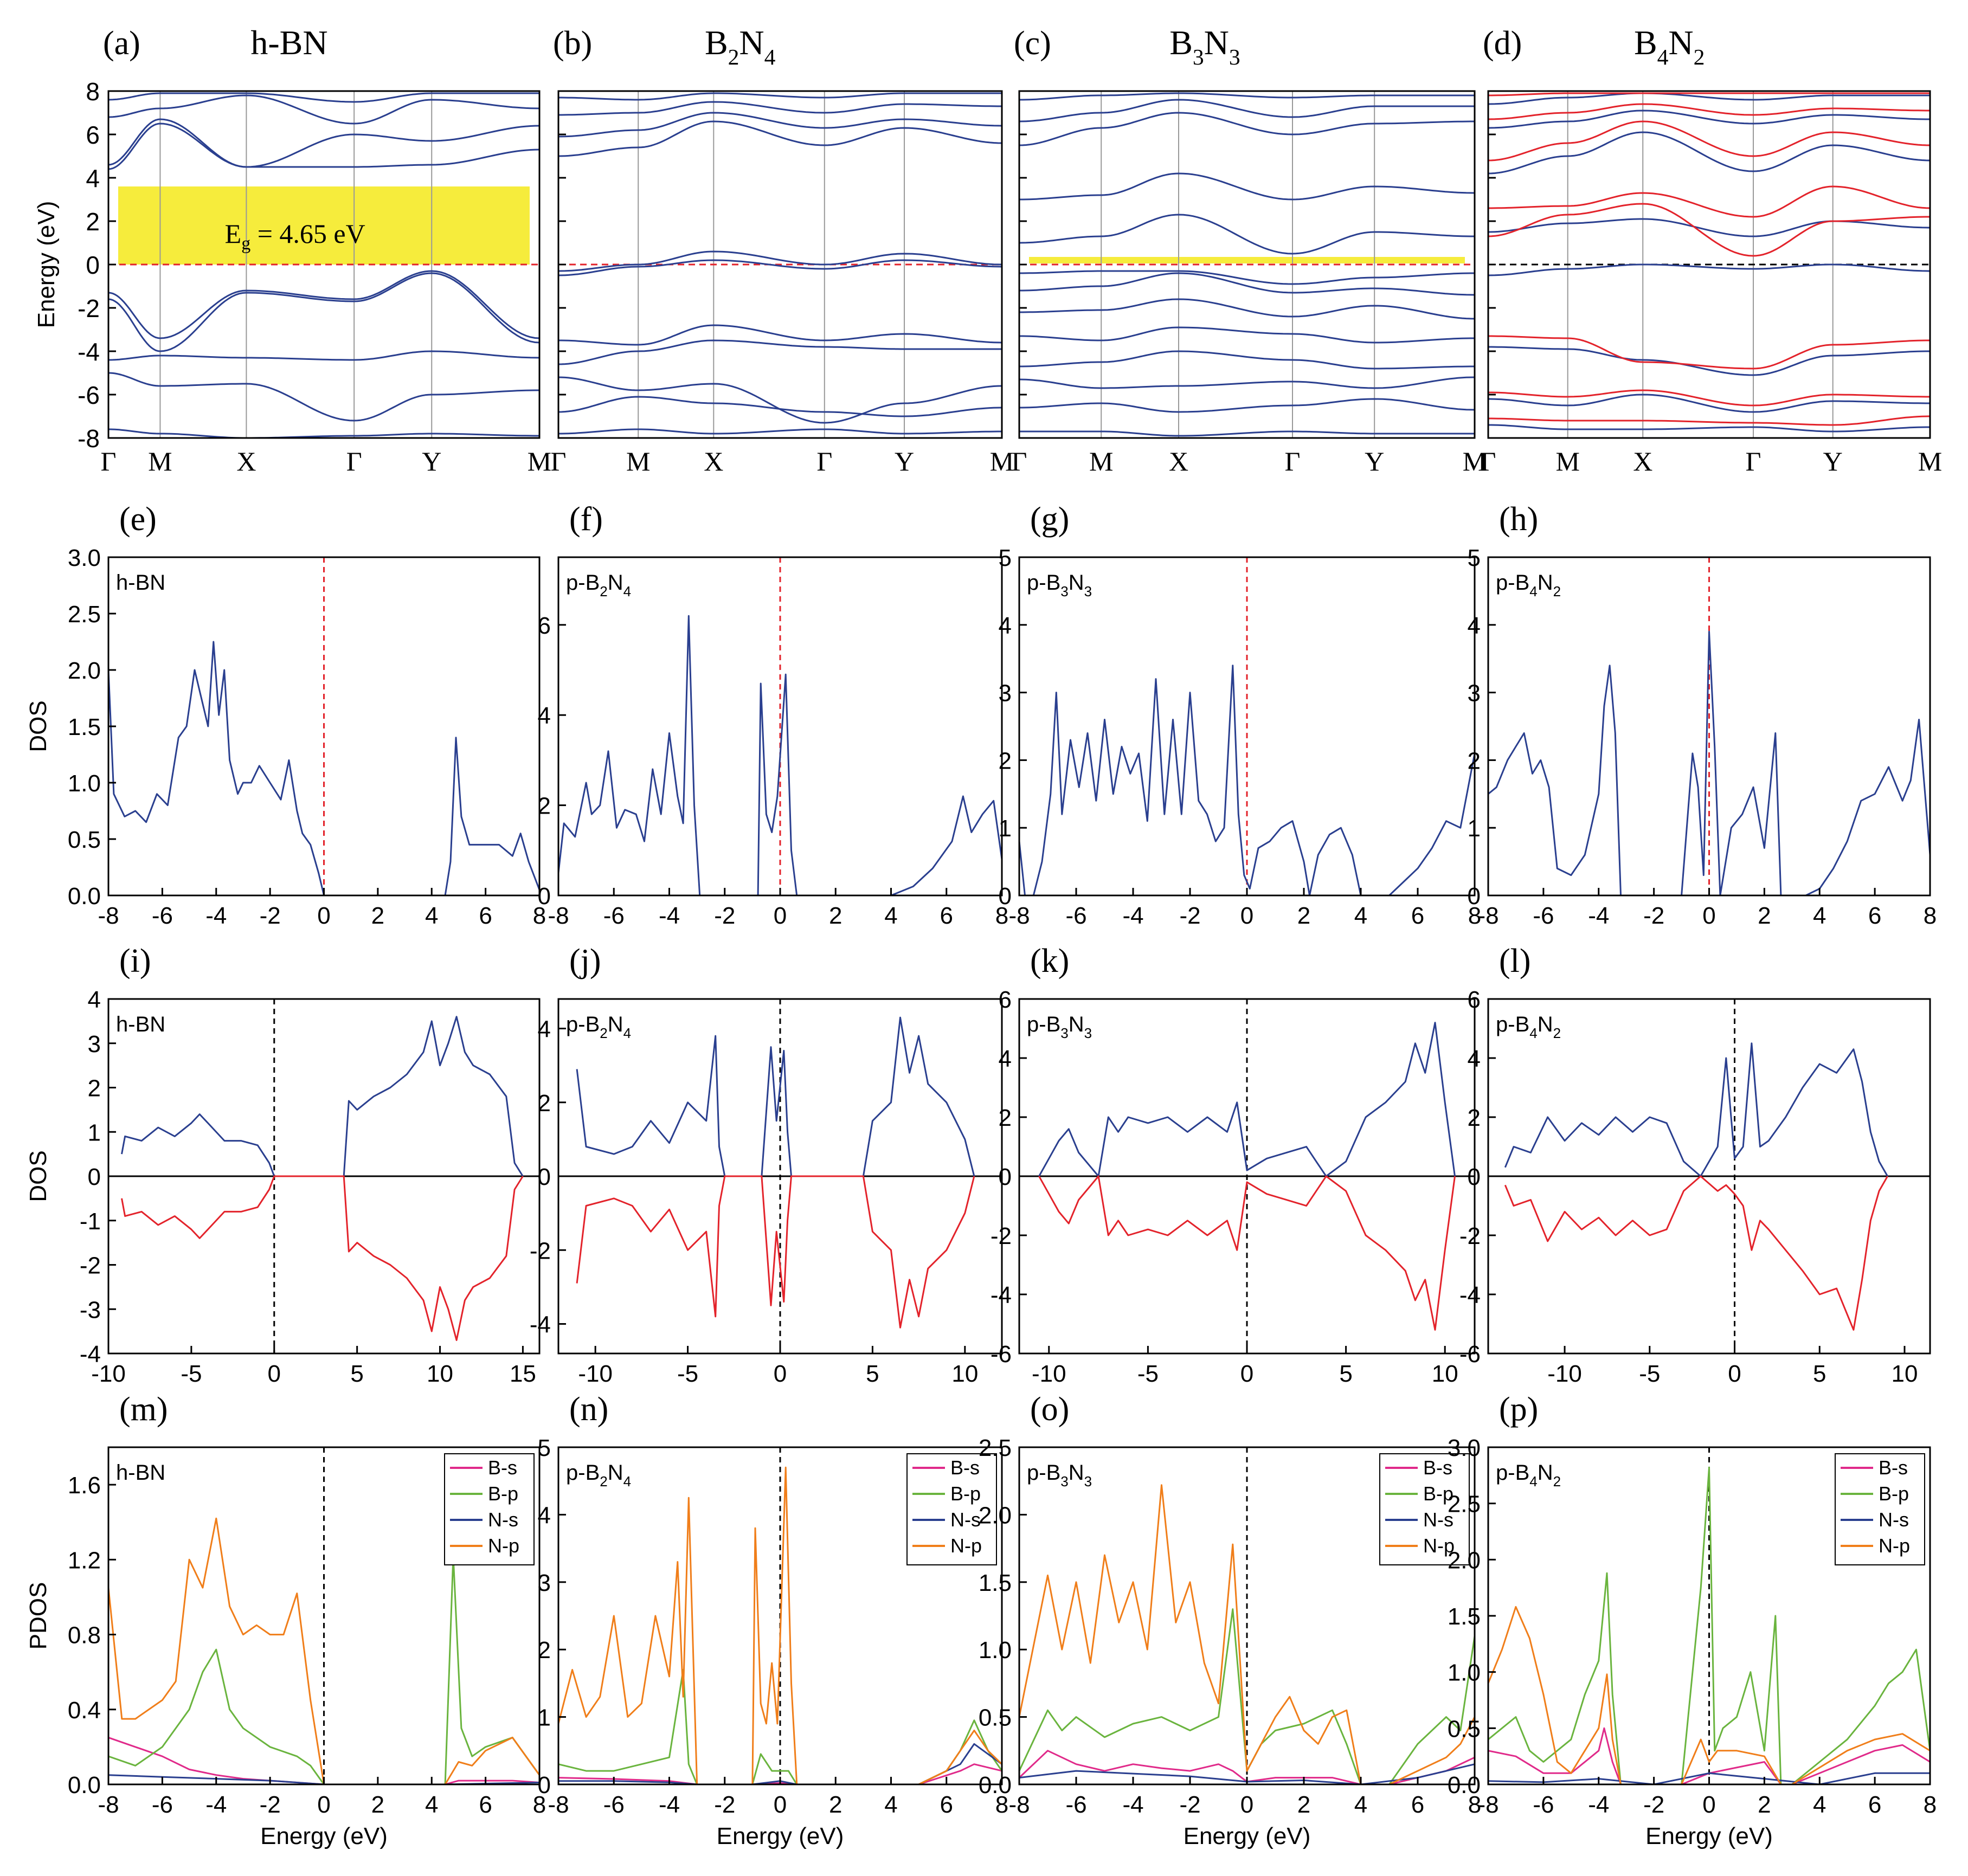 The image size is (1968, 1876). I want to click on band-structure-panel-d: (d) B4N2 Γ M X Γ Y M, so click(1712, 249).